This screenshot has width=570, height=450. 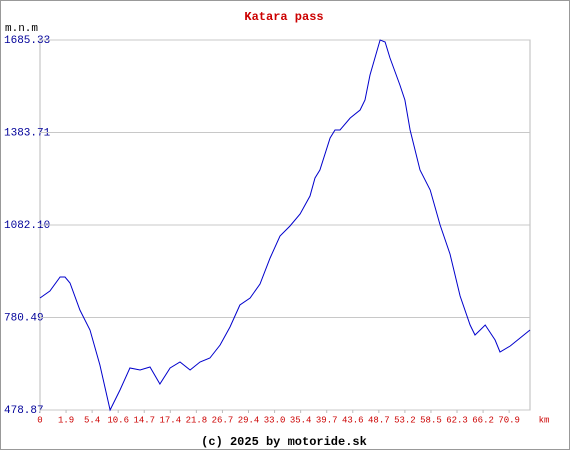 I want to click on y-tick-label: 1383.71, so click(x=27, y=133).